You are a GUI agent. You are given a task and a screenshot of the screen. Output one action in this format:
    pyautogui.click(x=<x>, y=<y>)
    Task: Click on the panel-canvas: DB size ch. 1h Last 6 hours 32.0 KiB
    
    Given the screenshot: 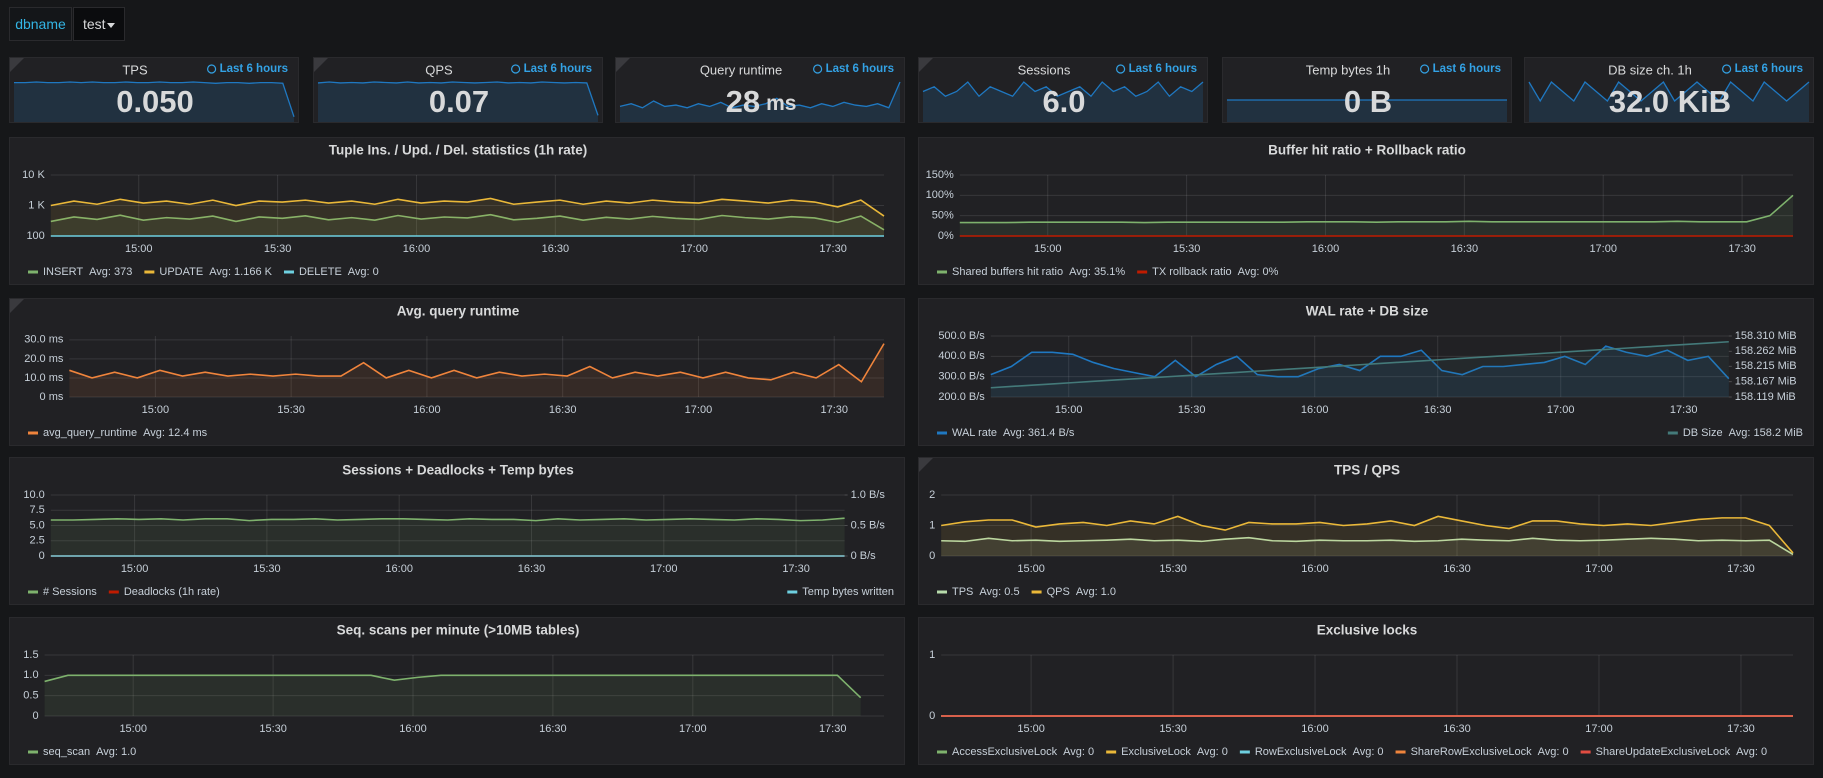 What is the action you would take?
    pyautogui.click(x=1669, y=92)
    